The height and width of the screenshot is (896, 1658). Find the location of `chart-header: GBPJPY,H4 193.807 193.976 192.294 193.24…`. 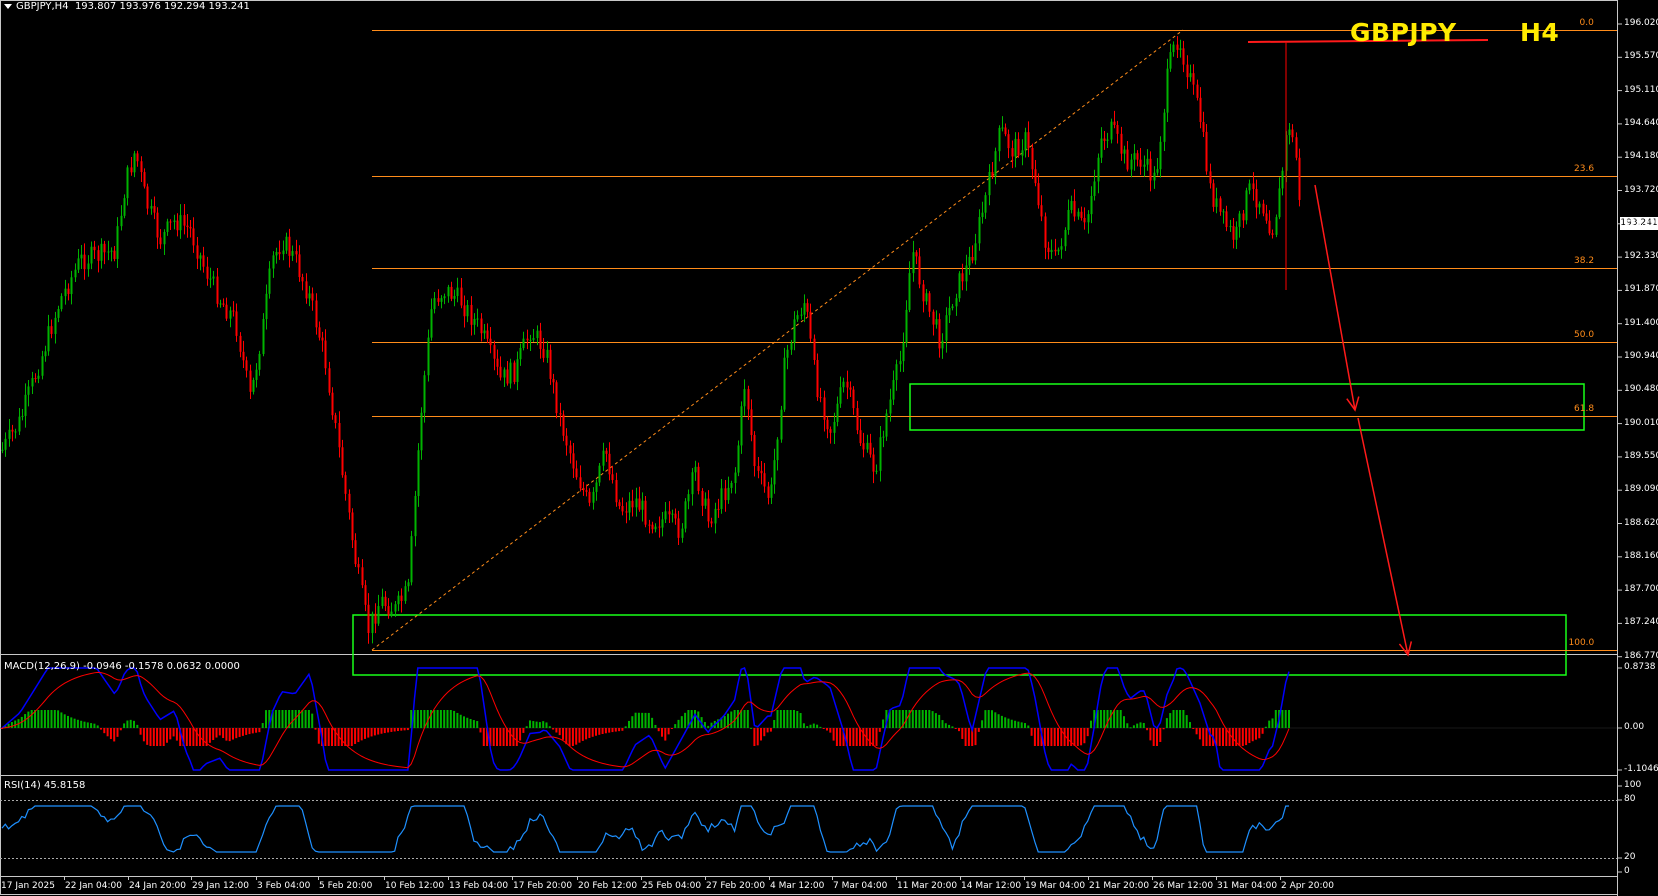

chart-header: GBPJPY,H4 193.807 193.976 192.294 193.24… is located at coordinates (127, 6).